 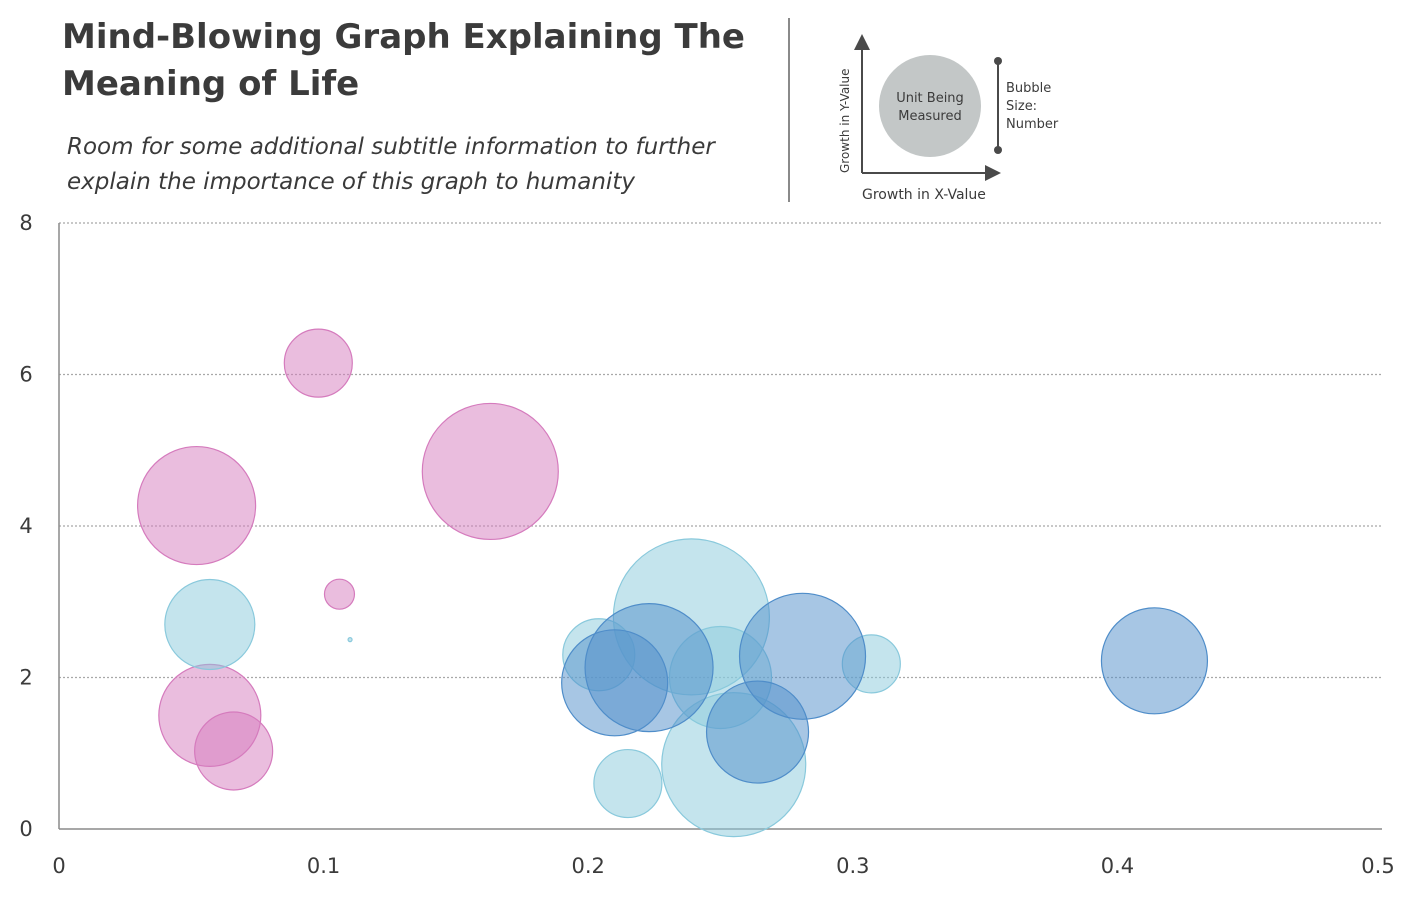 What do you see at coordinates (924, 195) in the screenshot?
I see `legend-x-label: Growth in X-Value` at bounding box center [924, 195].